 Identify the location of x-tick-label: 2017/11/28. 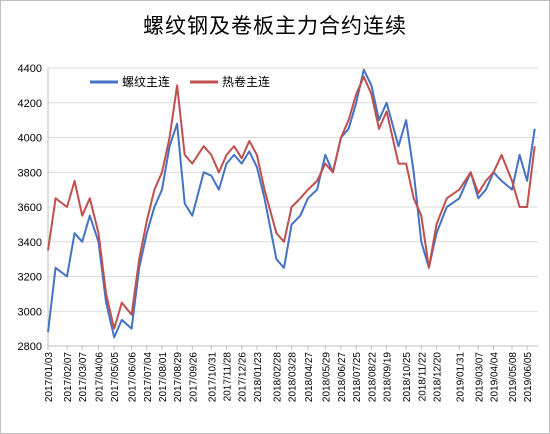
(228, 377).